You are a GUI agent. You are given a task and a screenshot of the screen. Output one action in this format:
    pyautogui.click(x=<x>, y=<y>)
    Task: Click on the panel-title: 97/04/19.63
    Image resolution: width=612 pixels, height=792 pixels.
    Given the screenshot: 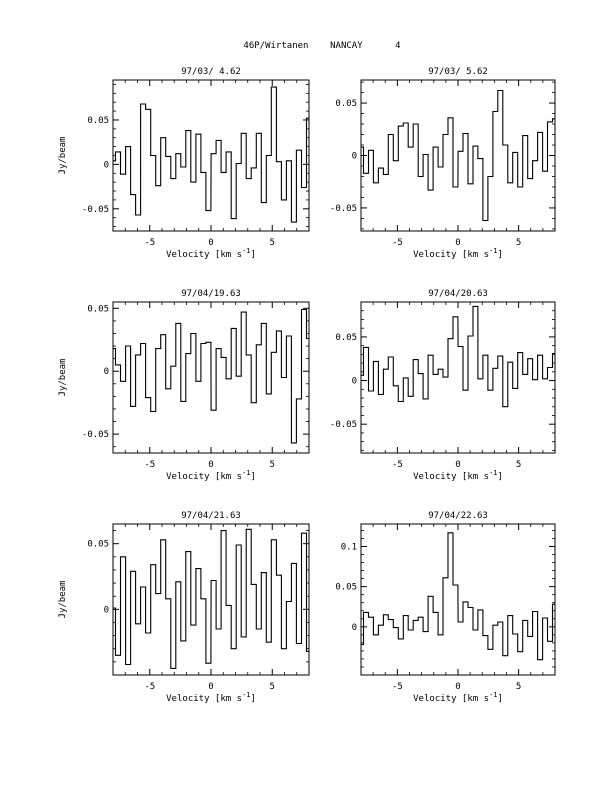 What is the action you would take?
    pyautogui.click(x=211, y=294)
    